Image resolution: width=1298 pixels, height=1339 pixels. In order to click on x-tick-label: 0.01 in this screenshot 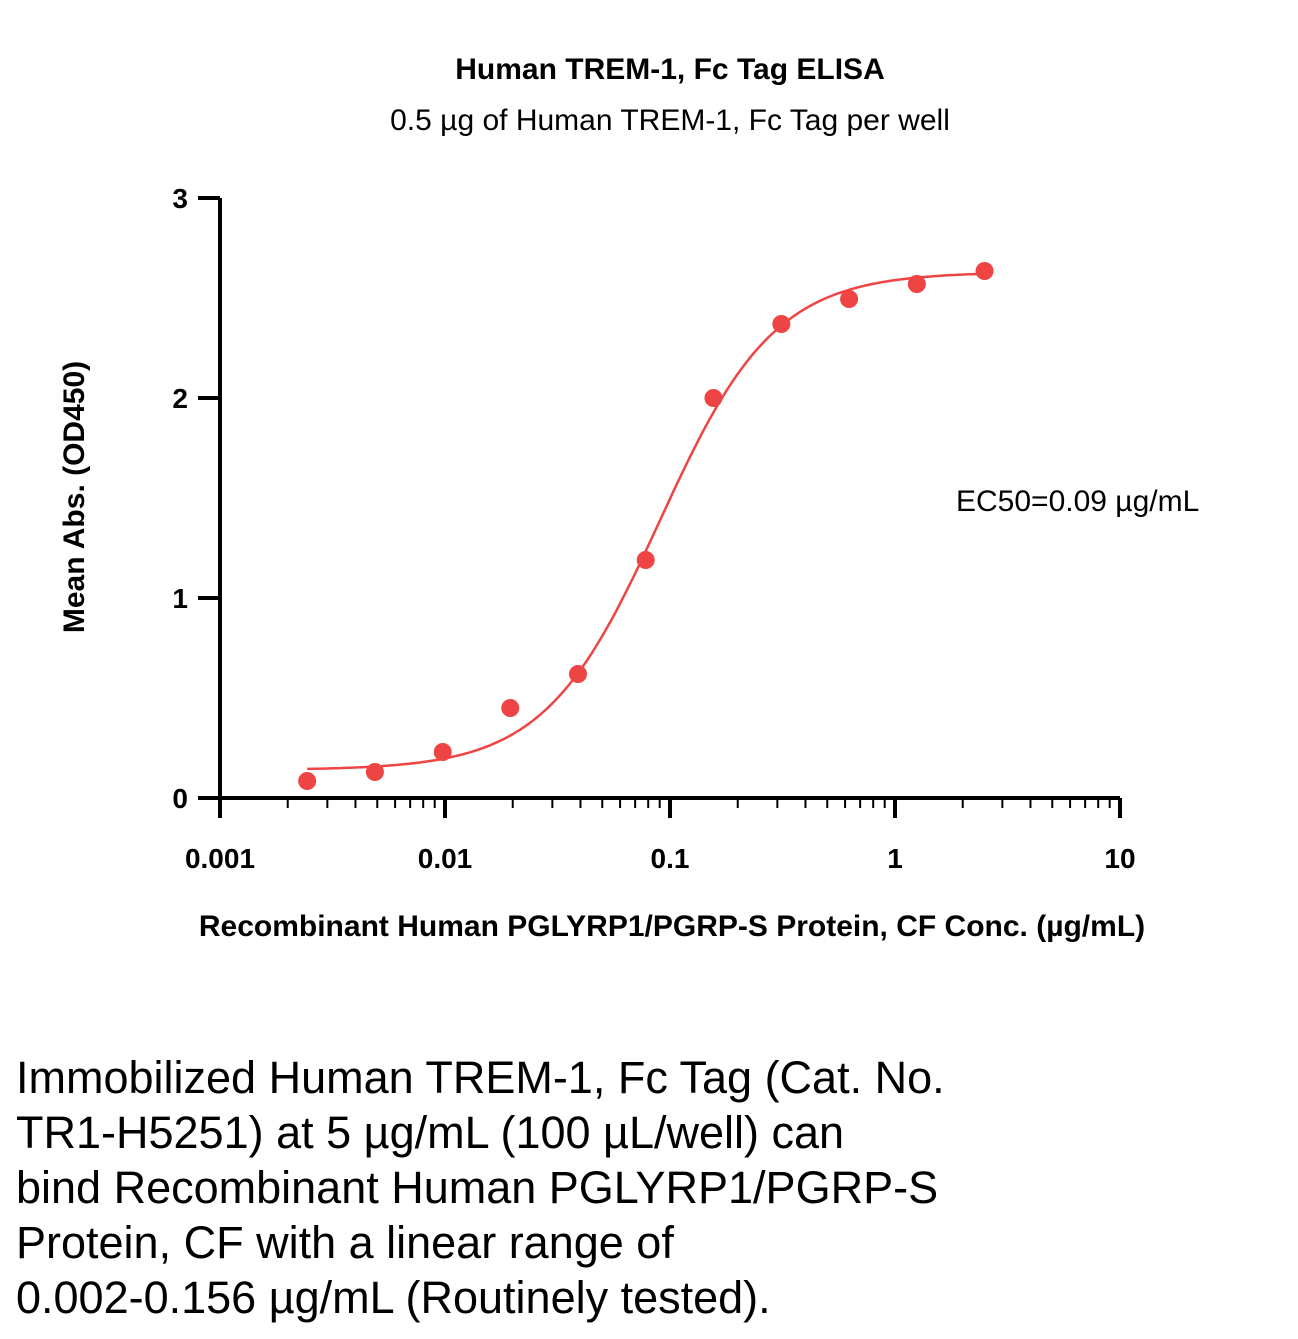, I will do `click(445, 858)`.